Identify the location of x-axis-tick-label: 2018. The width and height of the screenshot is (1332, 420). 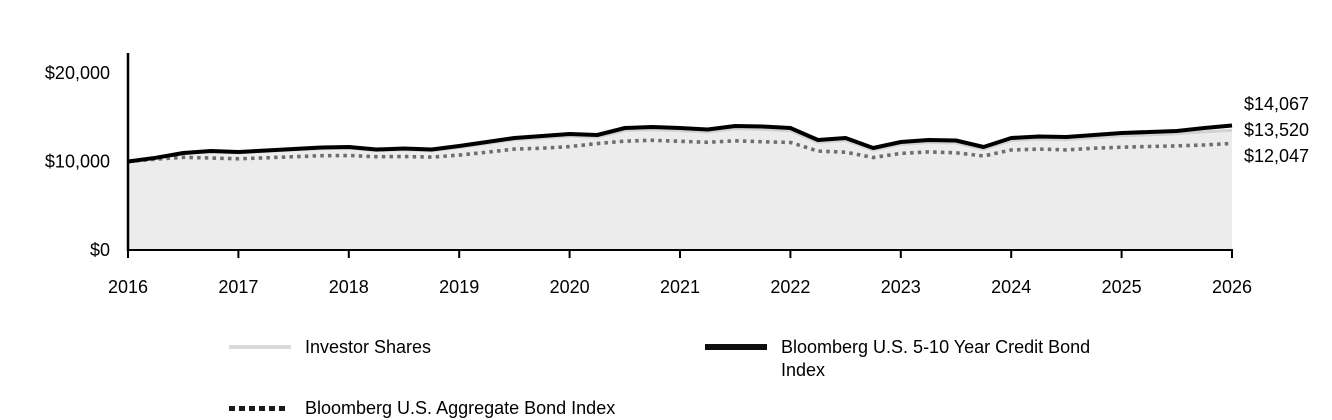
(349, 287).